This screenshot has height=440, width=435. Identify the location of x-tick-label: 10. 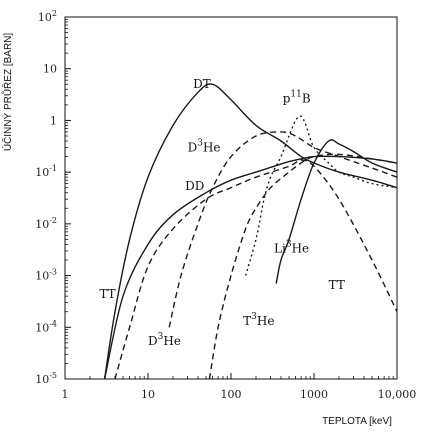
(148, 394).